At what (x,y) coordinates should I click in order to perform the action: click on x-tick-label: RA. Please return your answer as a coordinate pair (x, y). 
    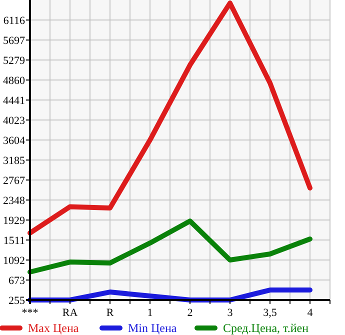
    Looking at the image, I should click on (70, 313).